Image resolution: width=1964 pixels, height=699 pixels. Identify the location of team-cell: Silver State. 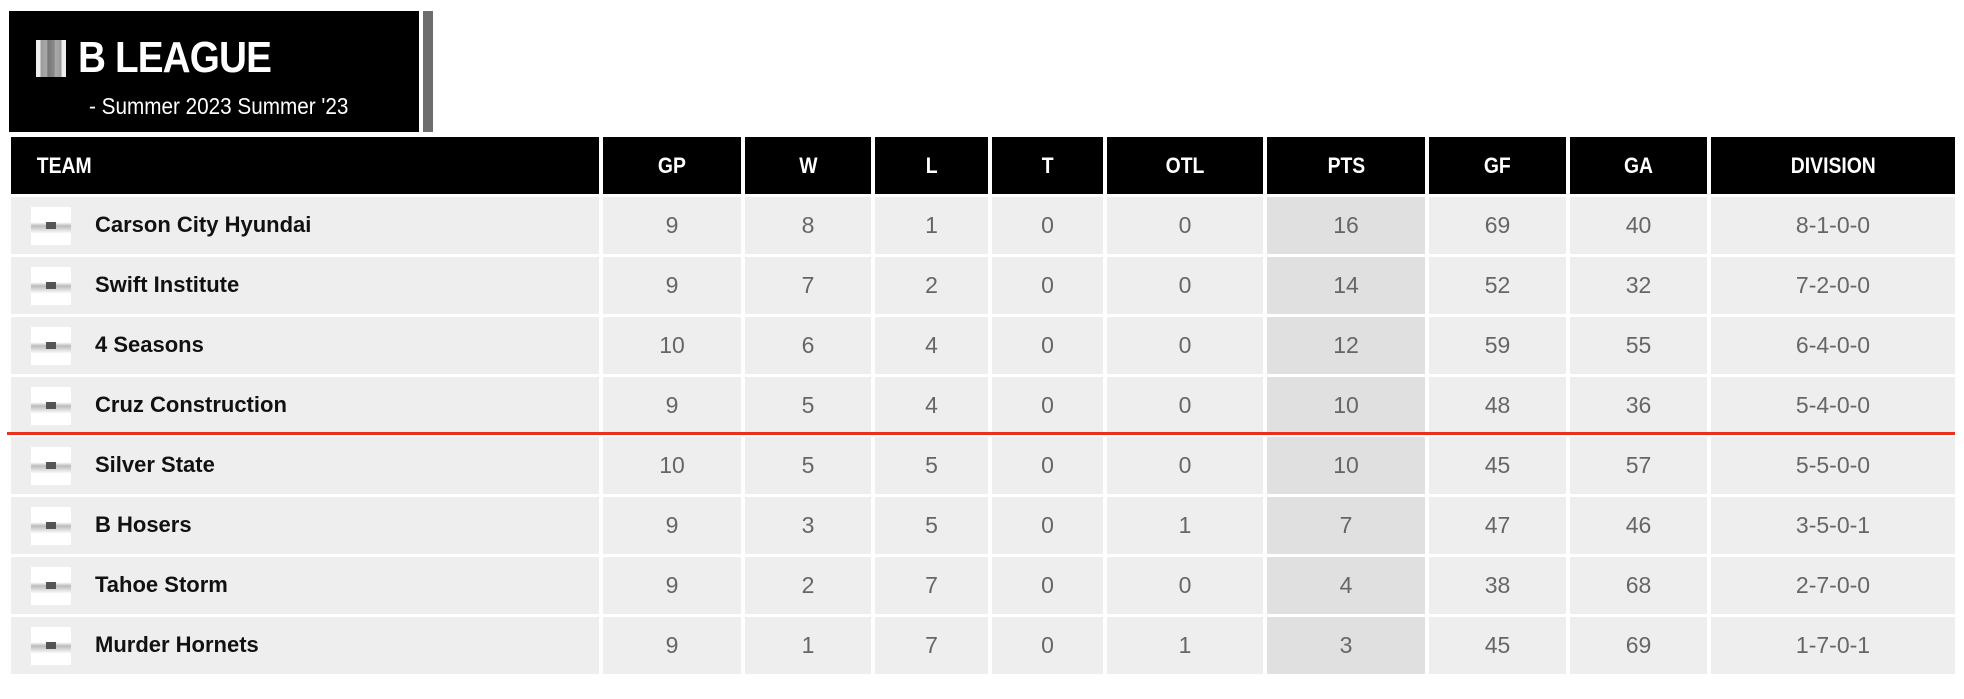
(305, 465).